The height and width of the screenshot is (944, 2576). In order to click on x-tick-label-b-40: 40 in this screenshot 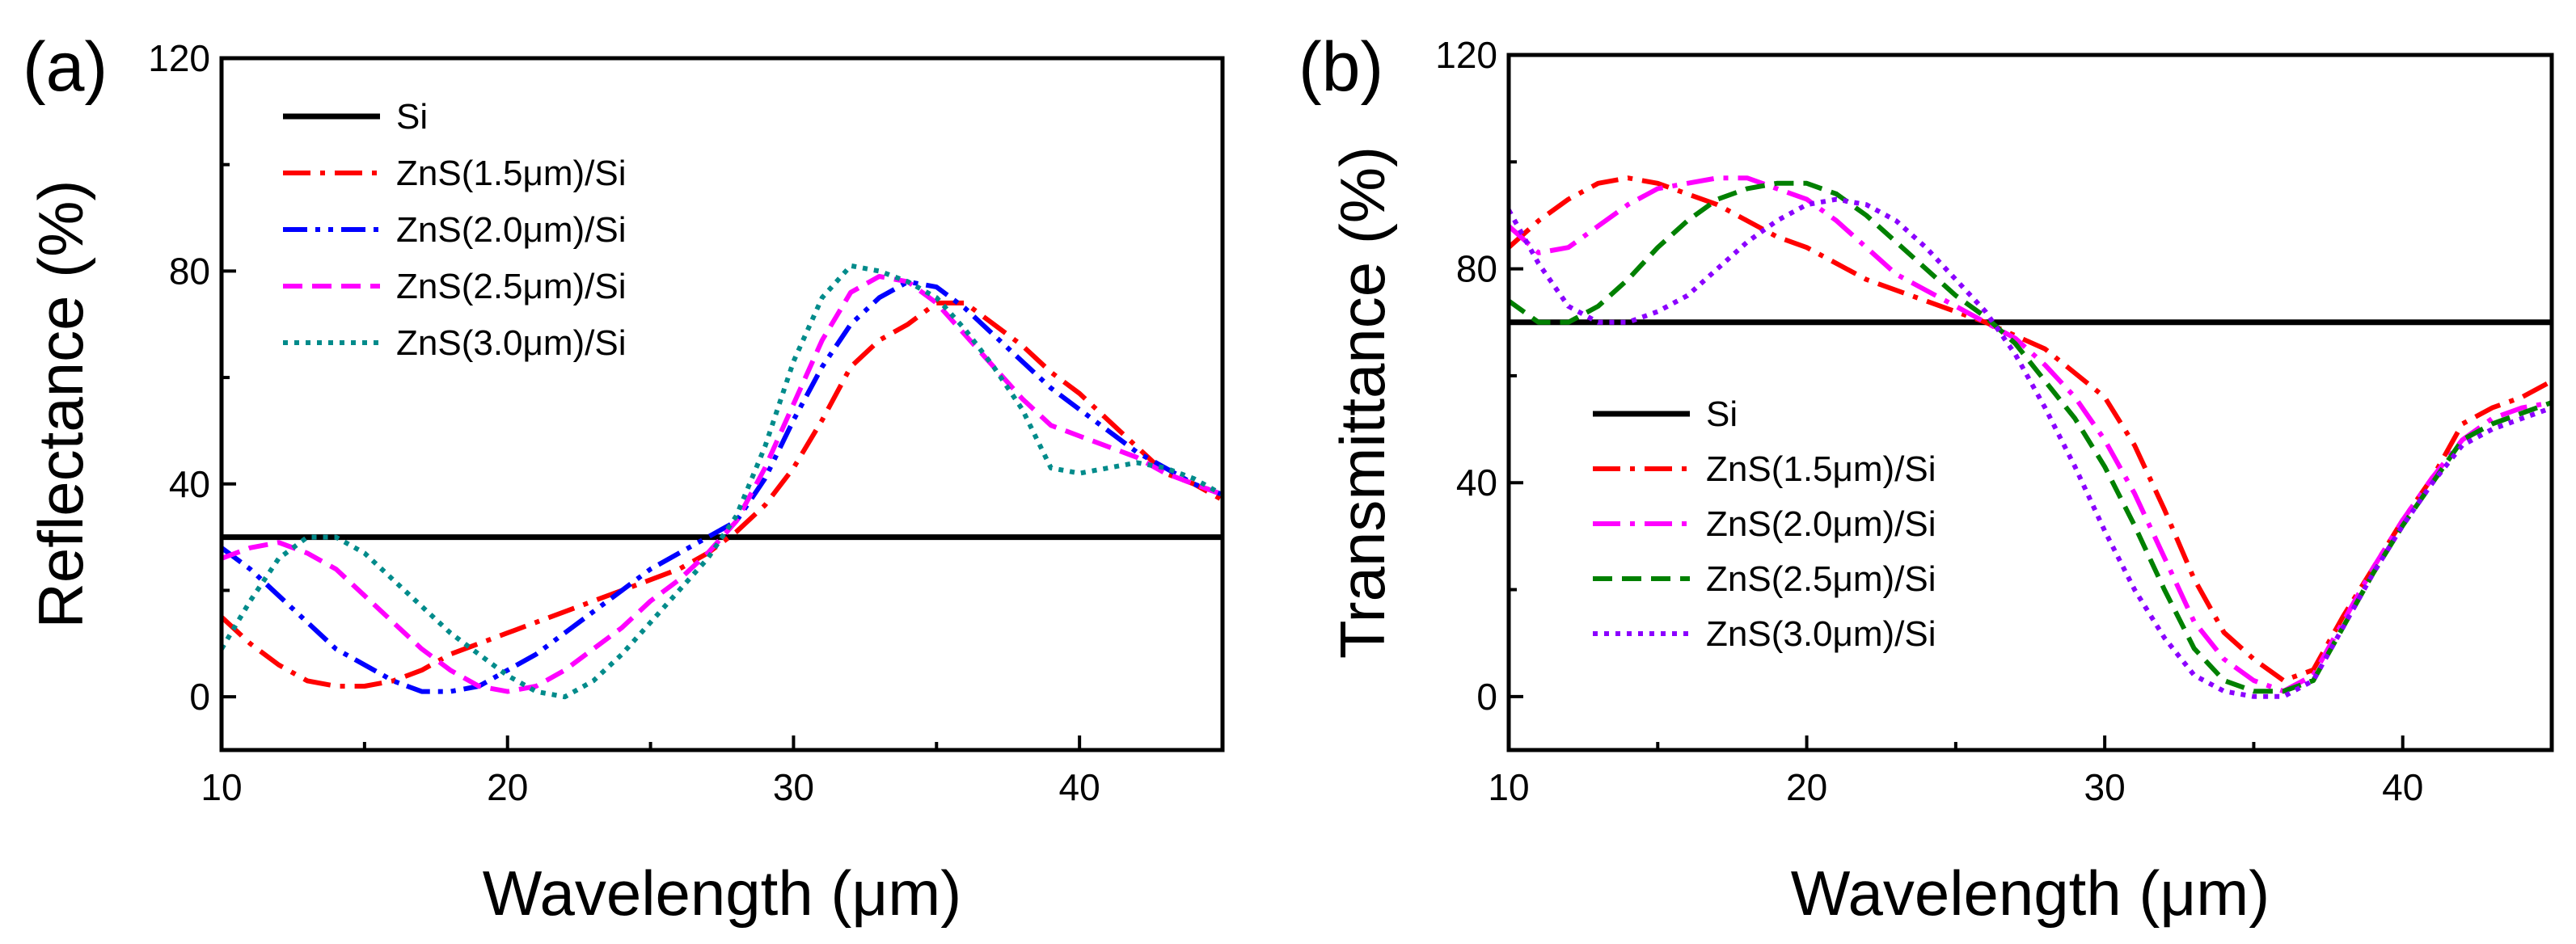, I will do `click(2402, 787)`.